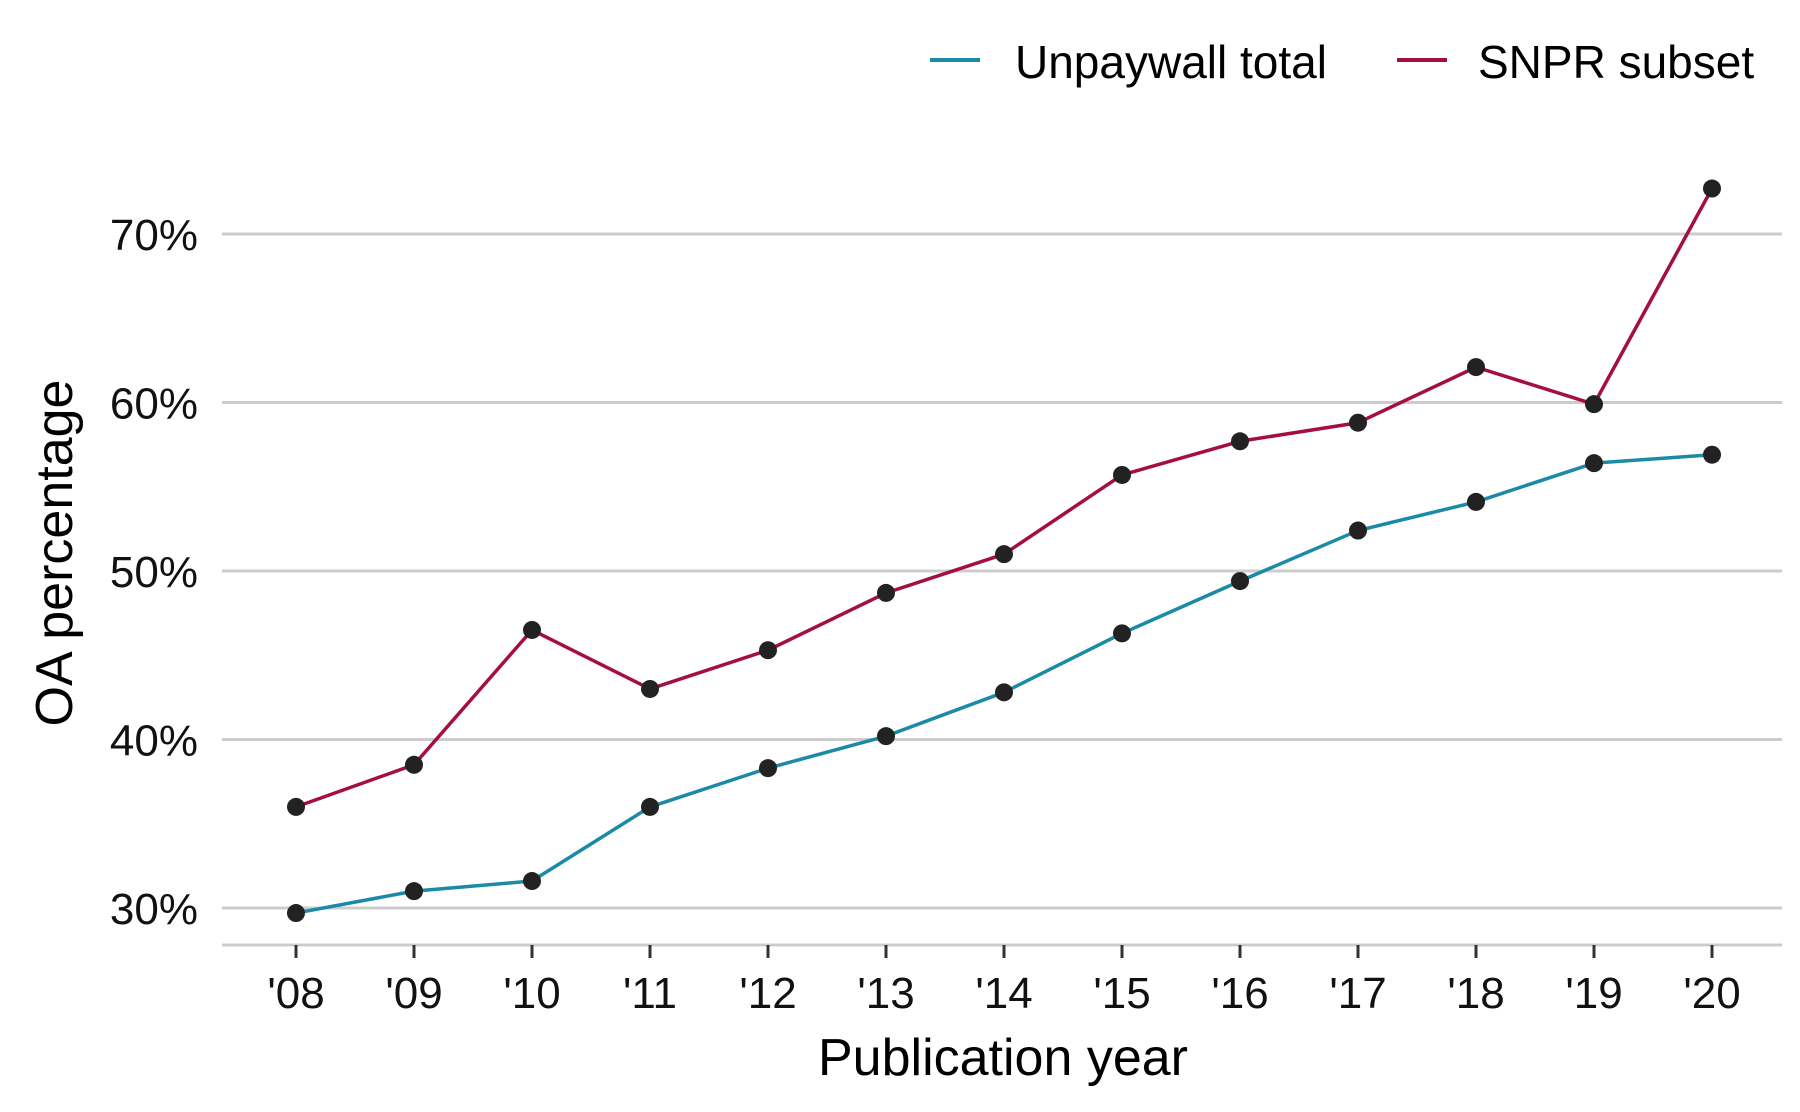  Describe the element at coordinates (531, 993) in the screenshot. I see `x-tick-label: '10` at that location.